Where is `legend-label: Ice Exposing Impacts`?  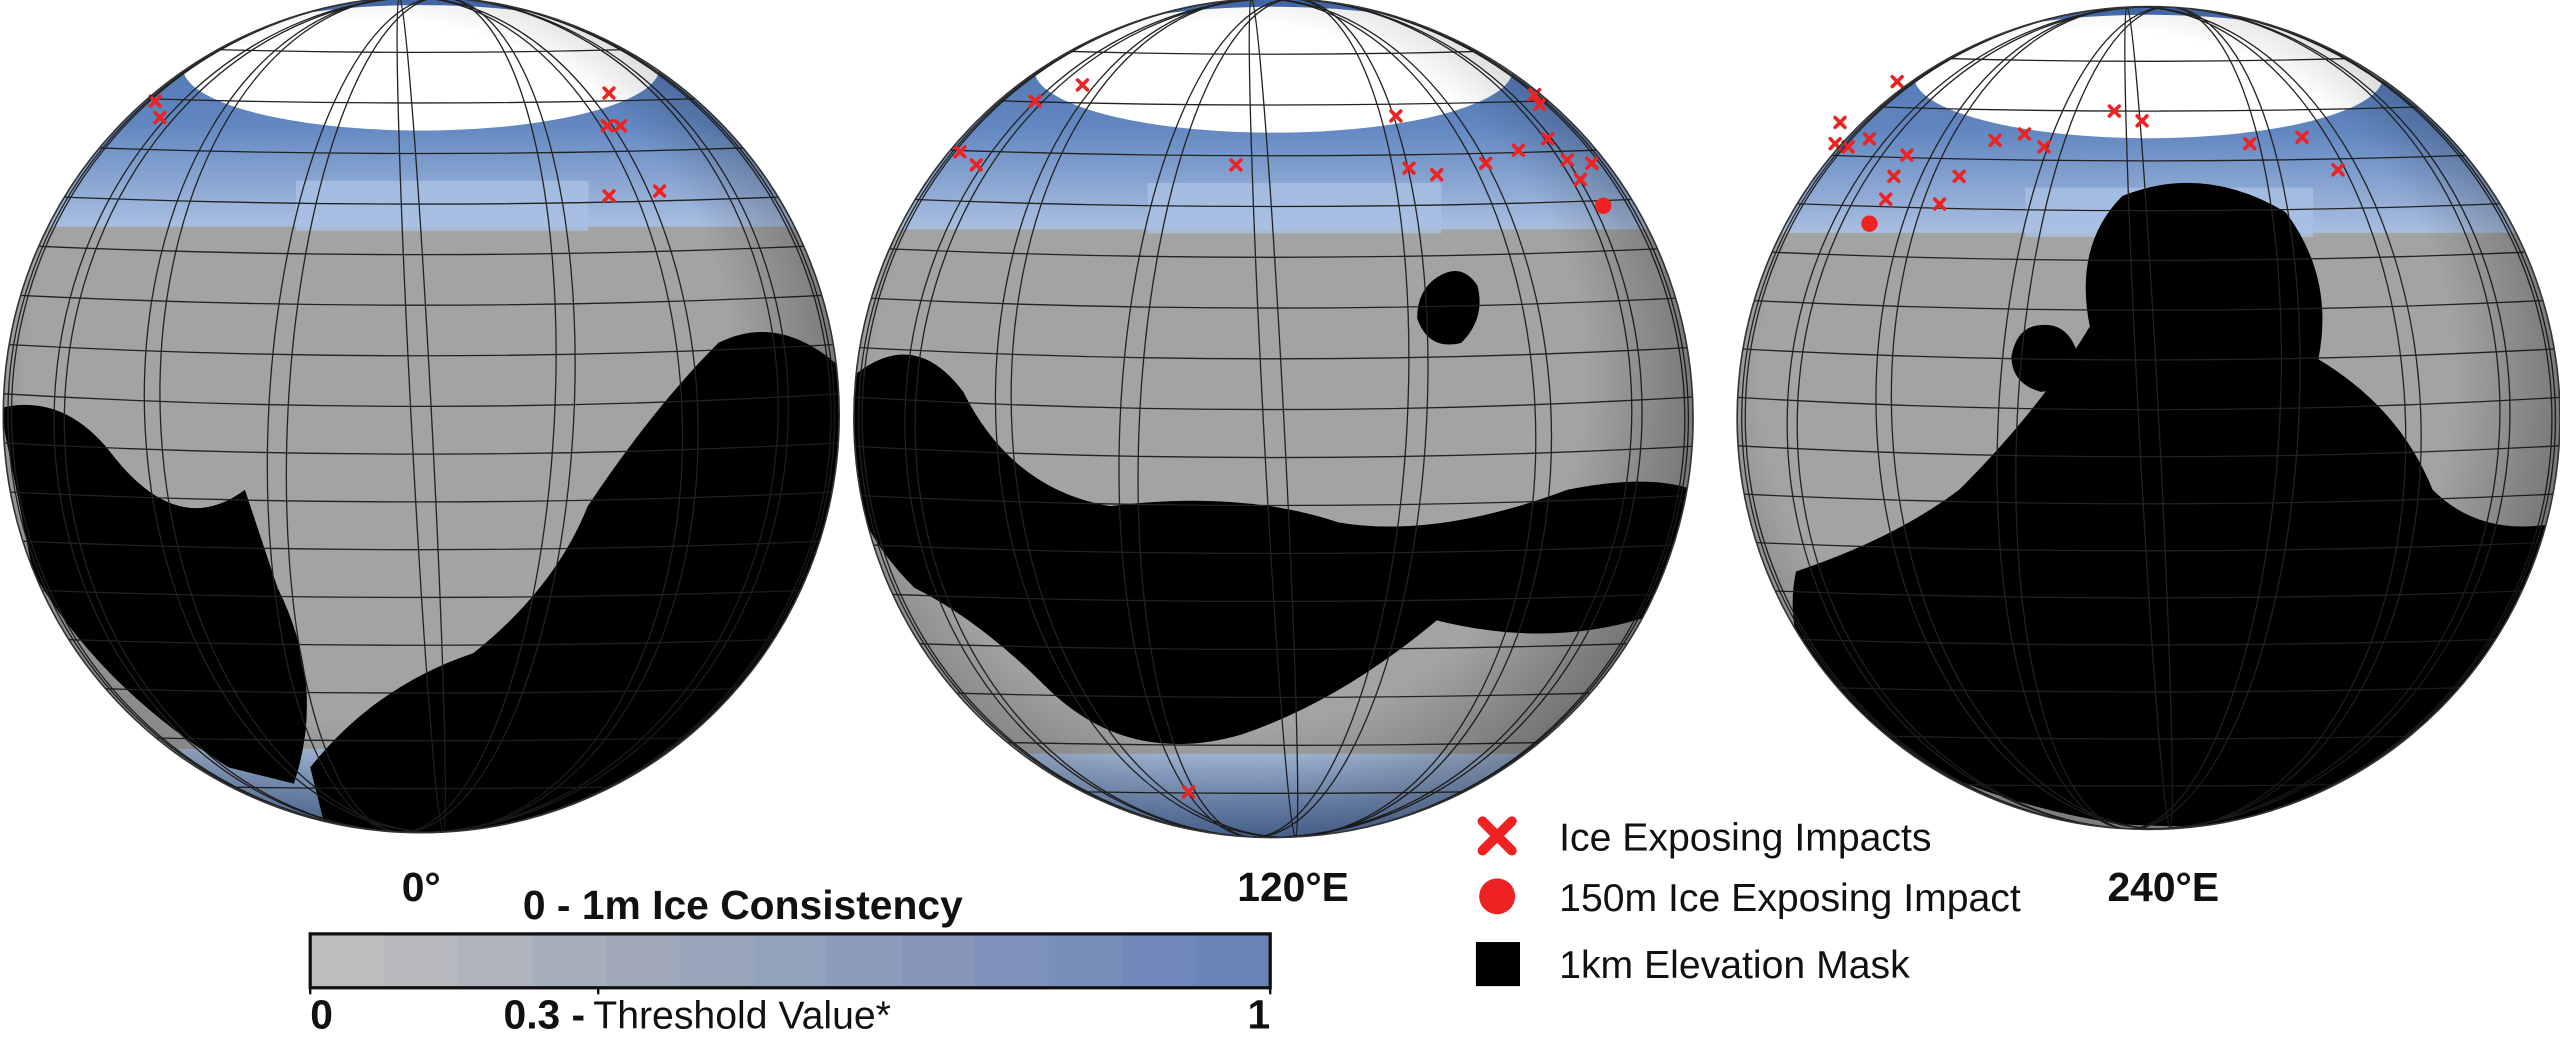 legend-label: Ice Exposing Impacts is located at coordinates (1745, 838).